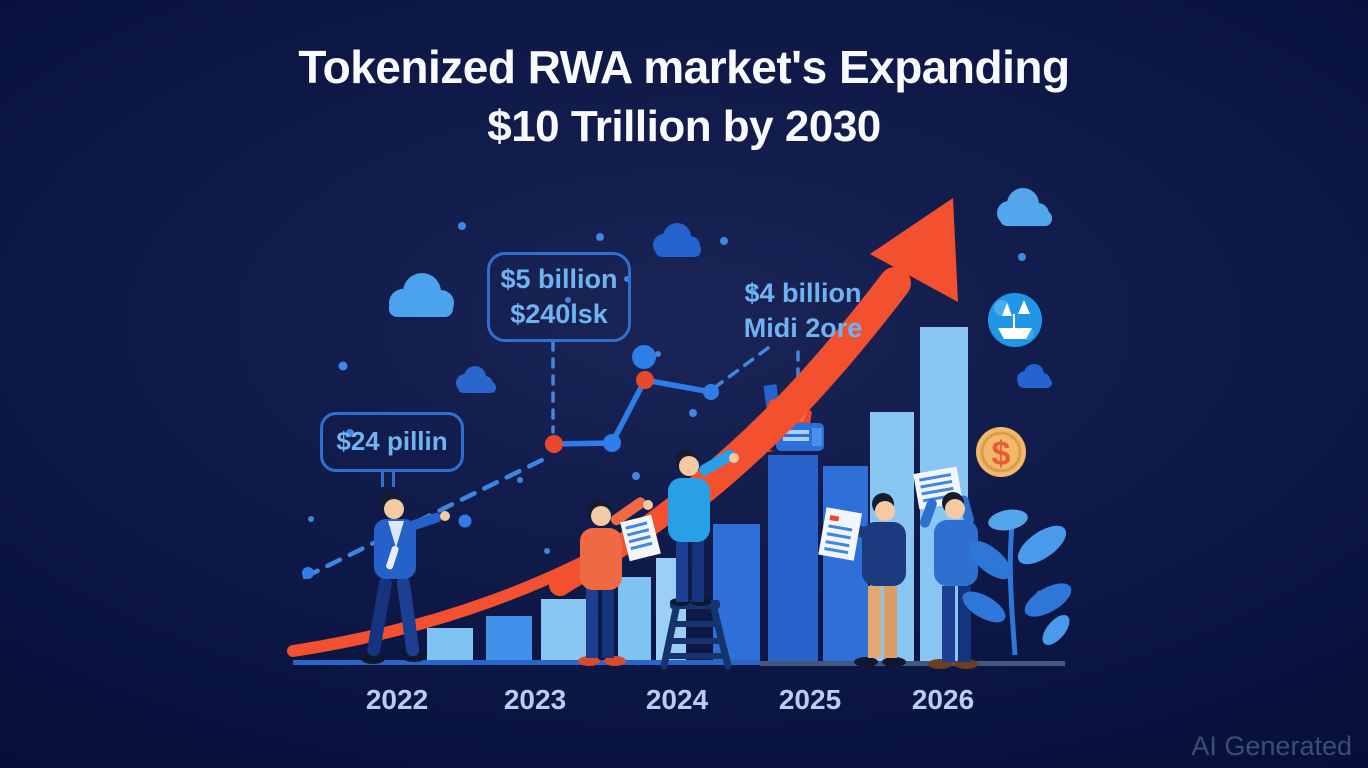 Image resolution: width=1368 pixels, height=768 pixels. Describe the element at coordinates (810, 699) in the screenshot. I see `x-axis-label-2025: 2025` at that location.